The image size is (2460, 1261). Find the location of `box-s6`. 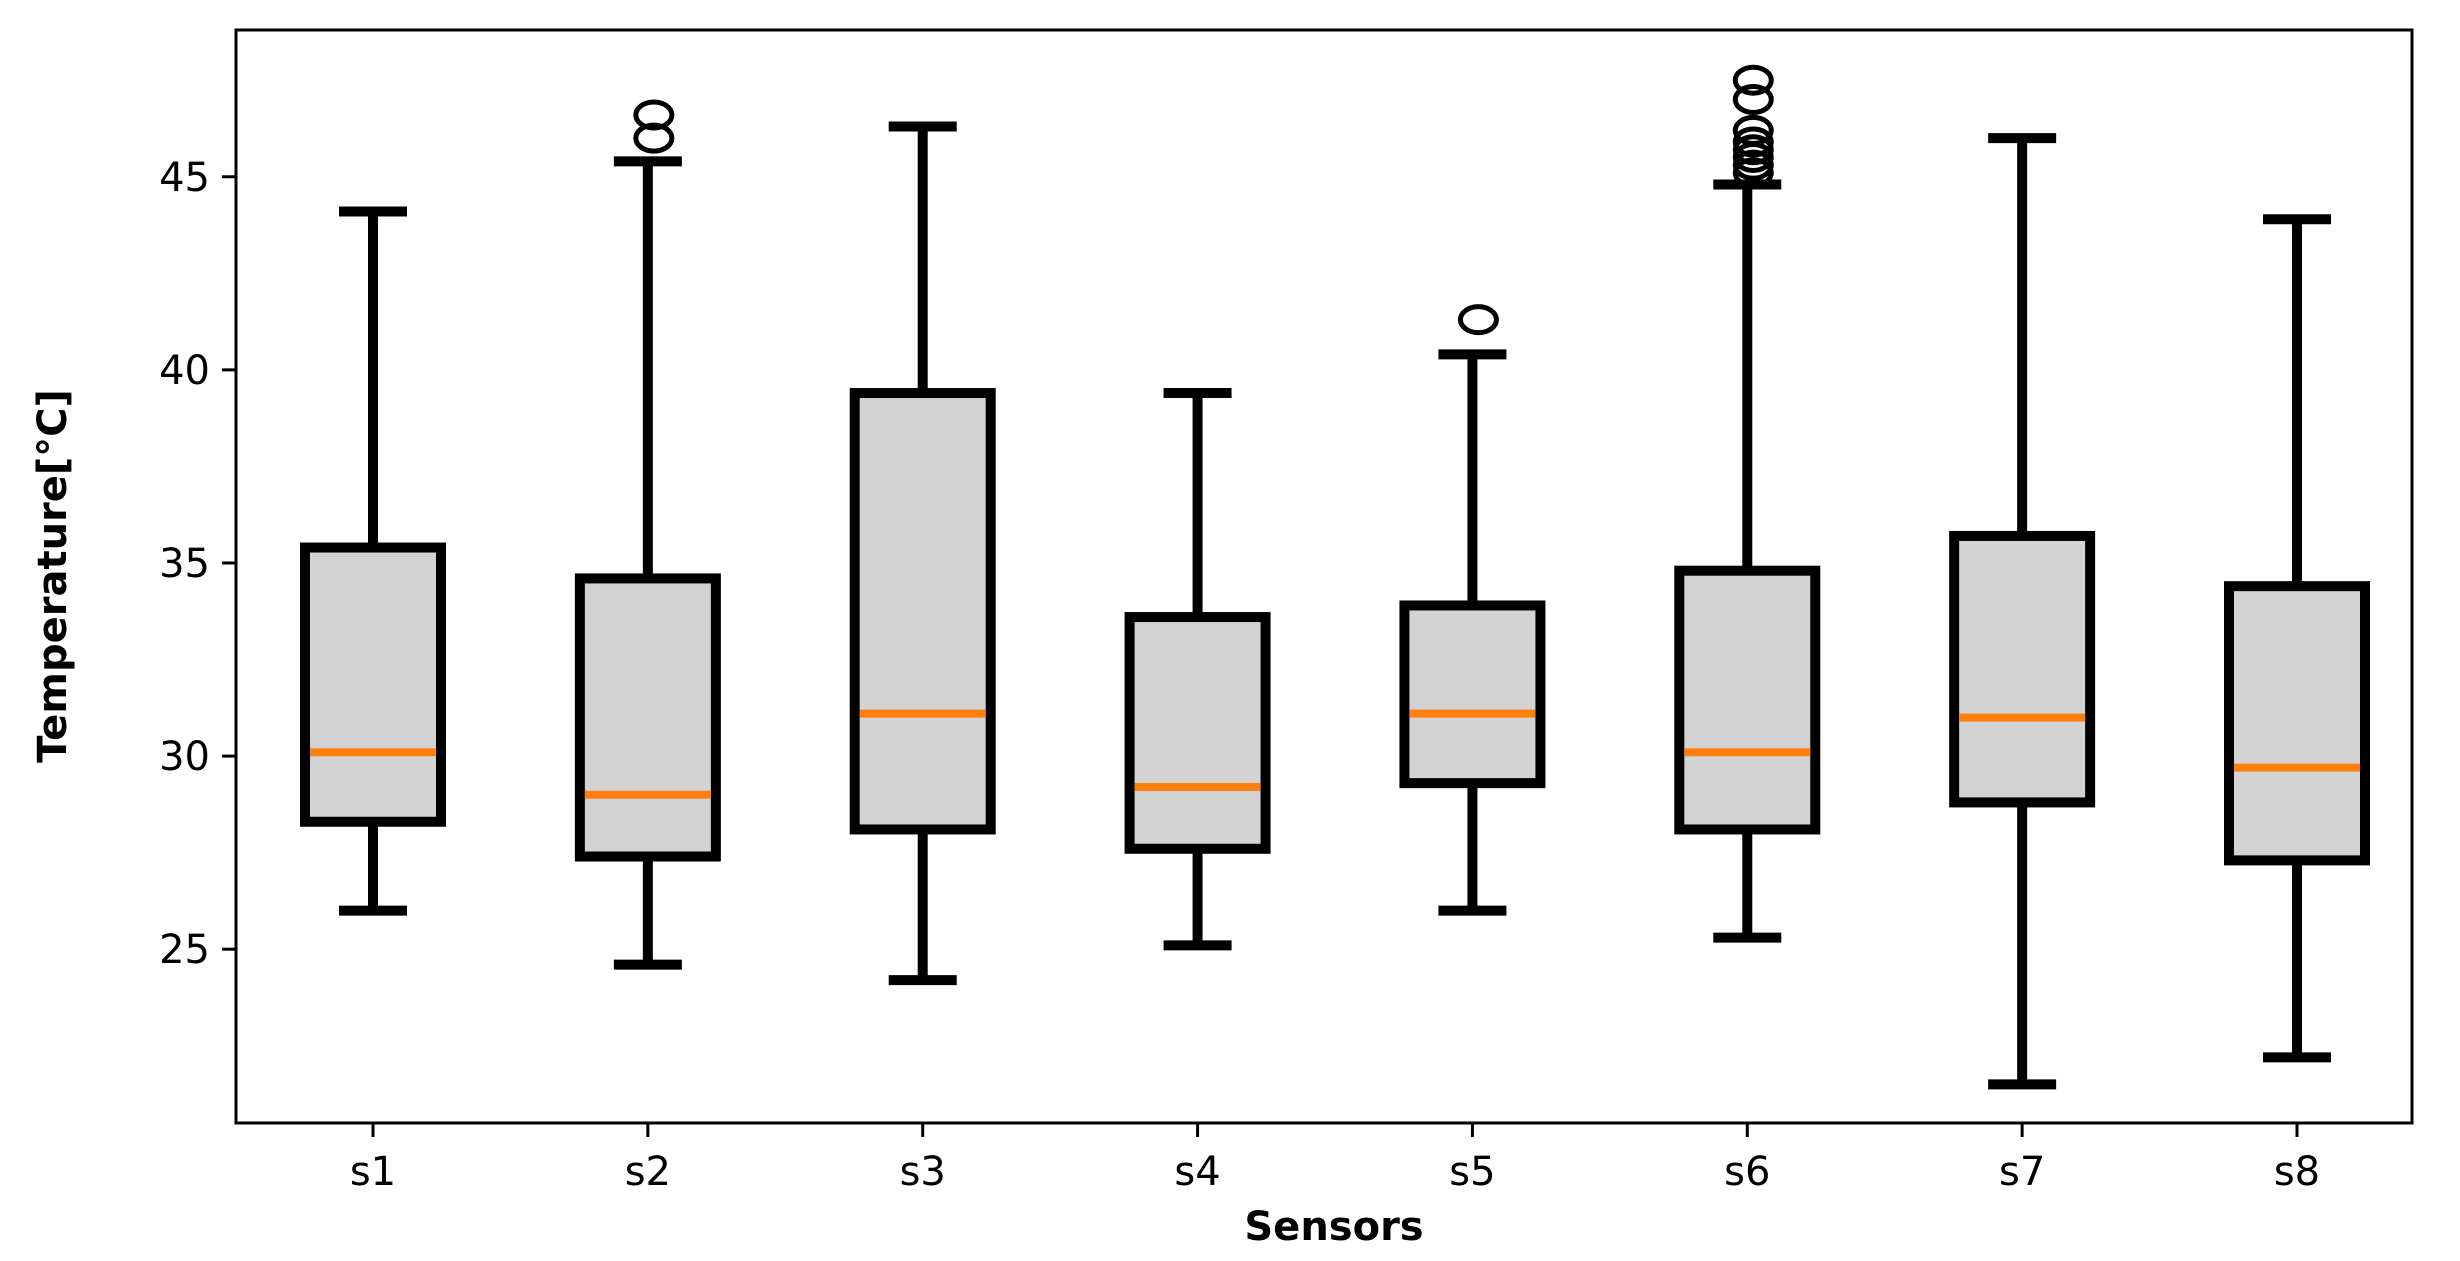

box-s6 is located at coordinates (1747, 503).